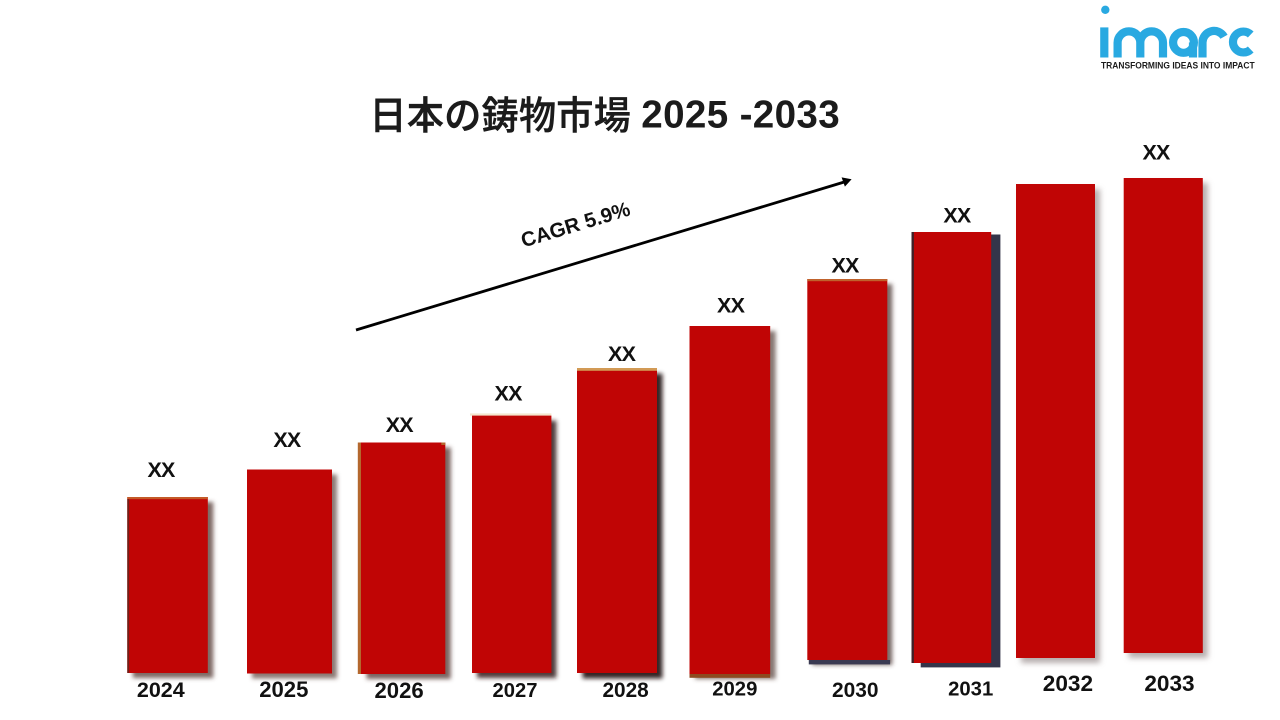 Image resolution: width=1280 pixels, height=720 pixels. What do you see at coordinates (970, 690) in the screenshot?
I see `svg-text: 2031` at bounding box center [970, 690].